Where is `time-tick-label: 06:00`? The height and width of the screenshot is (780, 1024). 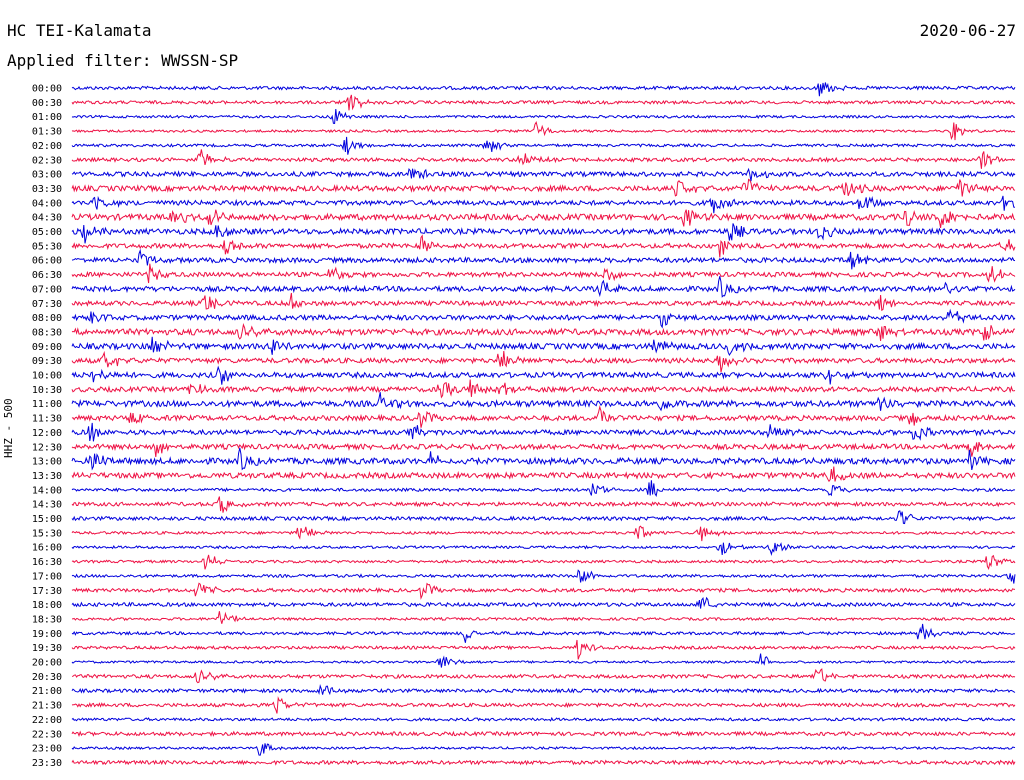 time-tick-label: 06:00 is located at coordinates (47, 261).